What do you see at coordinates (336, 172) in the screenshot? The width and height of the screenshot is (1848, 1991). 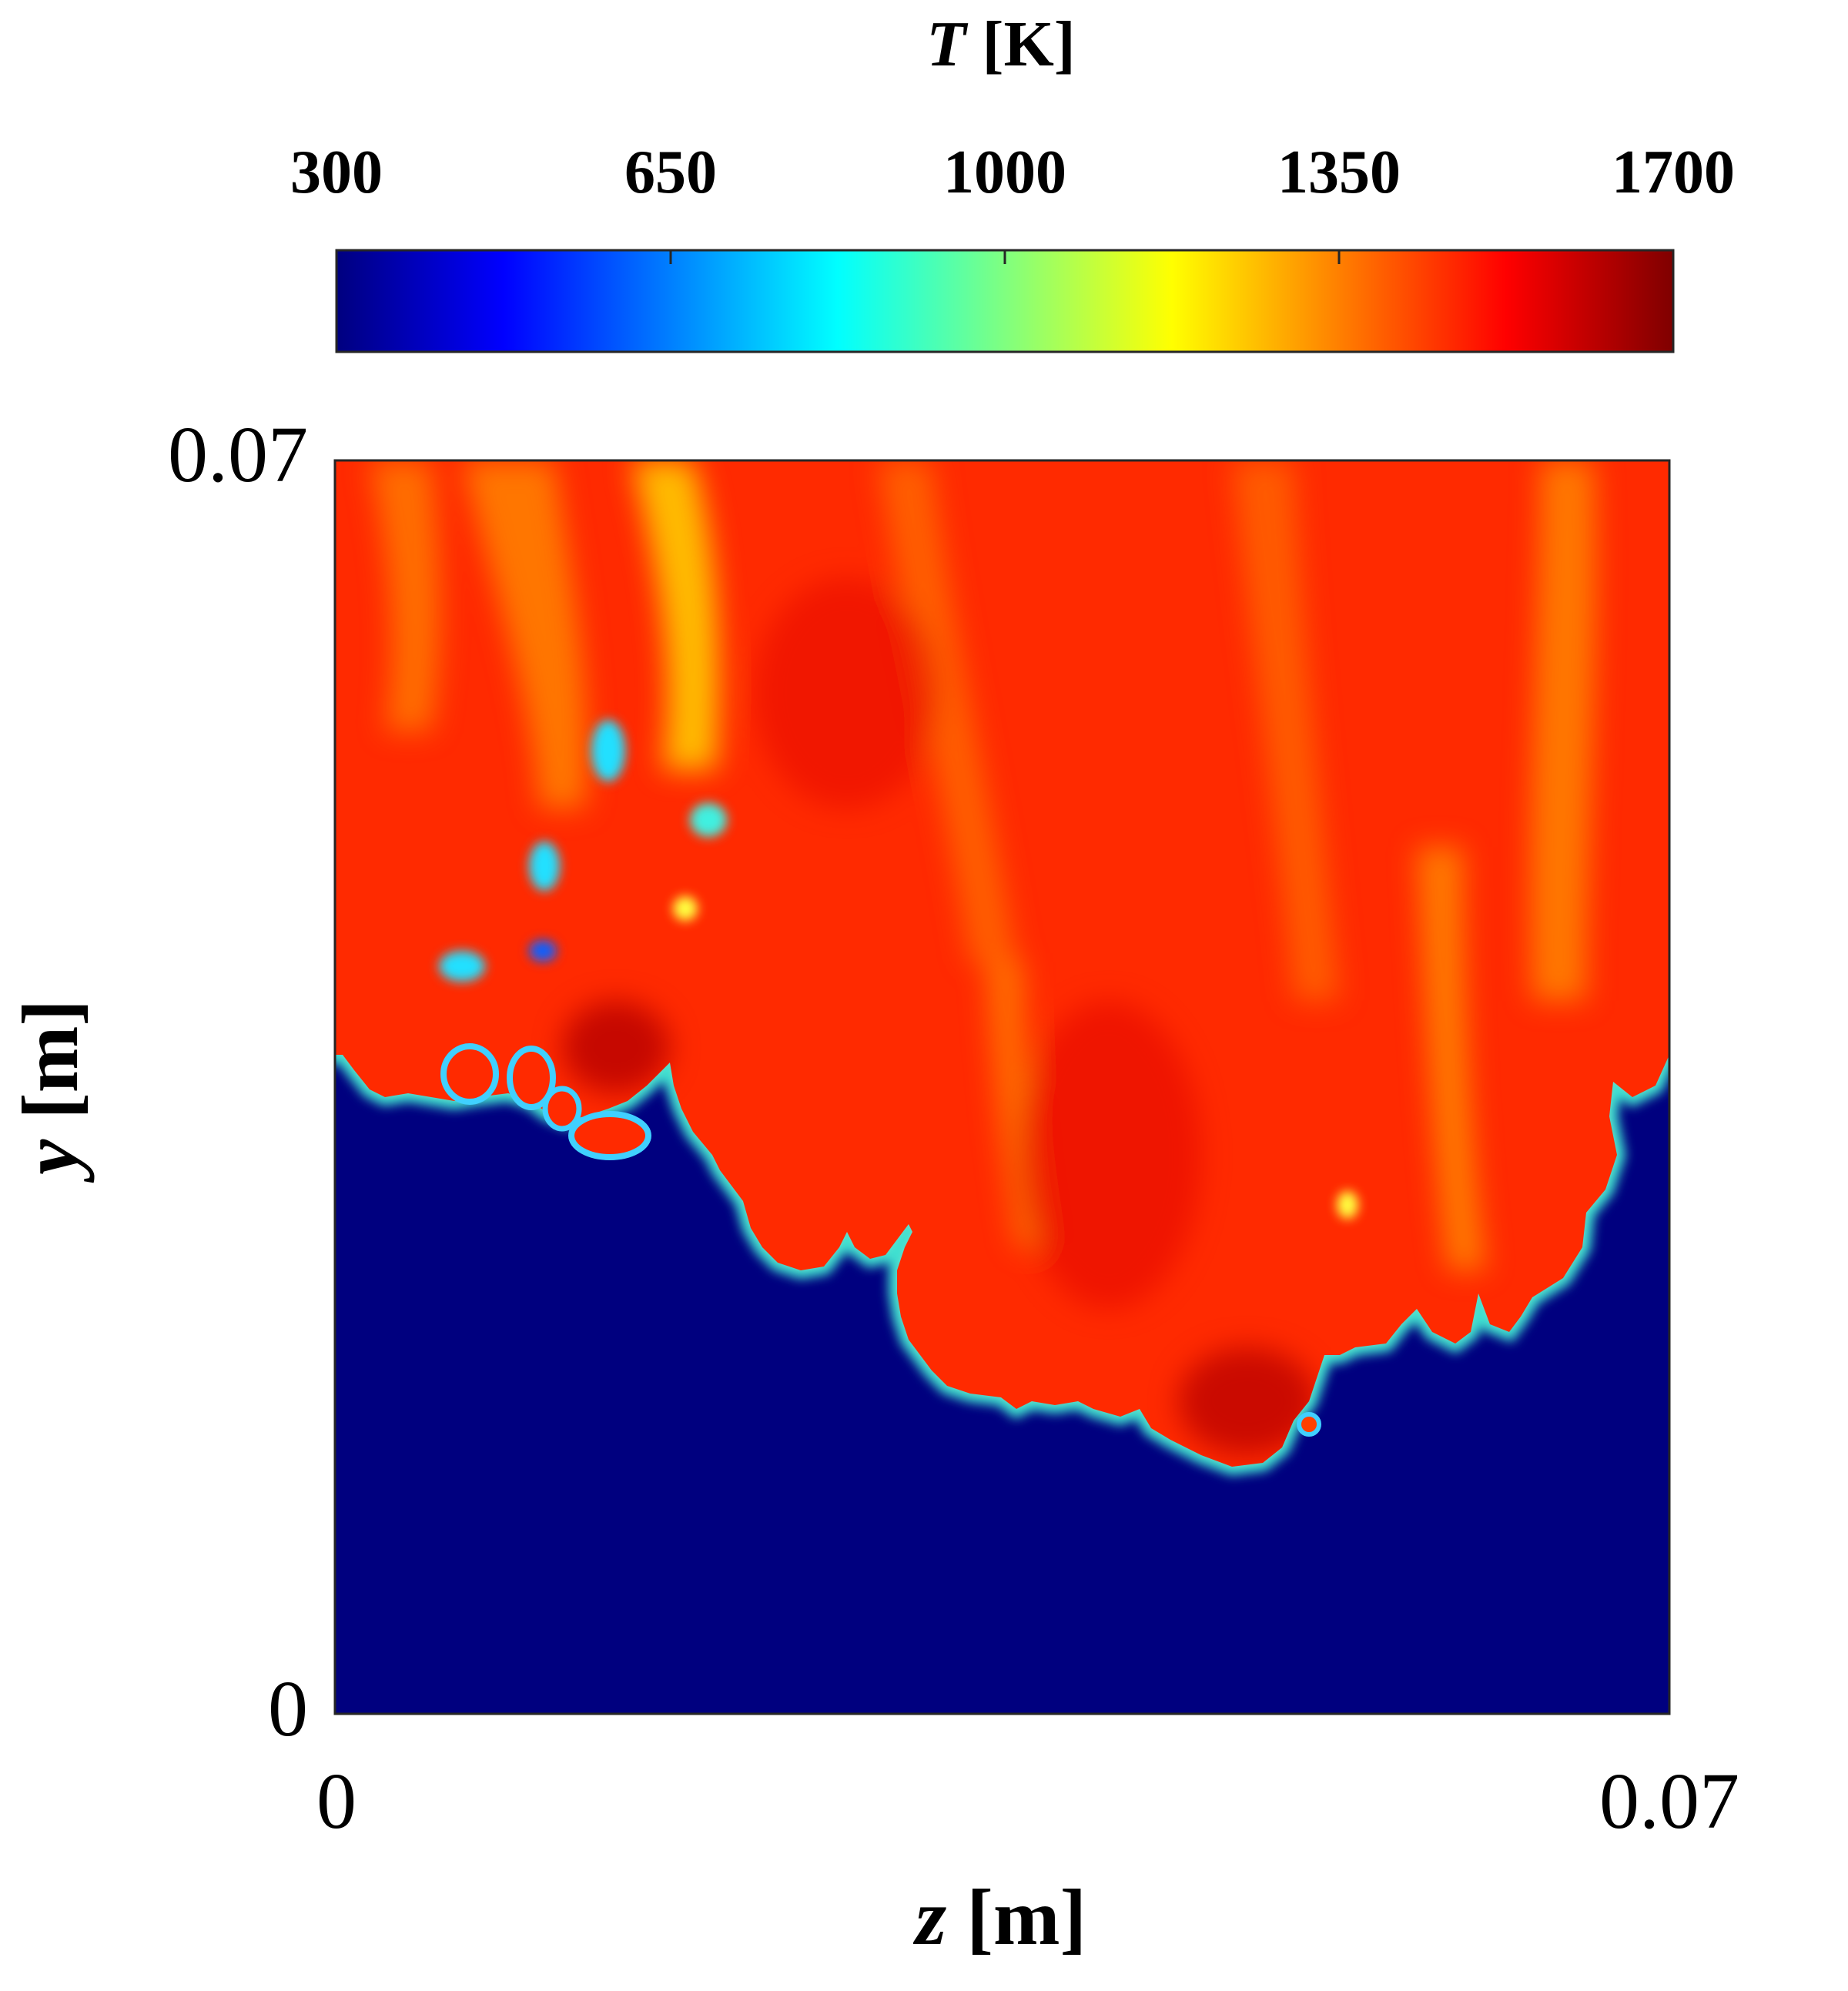 I see `colorbar-tick-label: 300` at bounding box center [336, 172].